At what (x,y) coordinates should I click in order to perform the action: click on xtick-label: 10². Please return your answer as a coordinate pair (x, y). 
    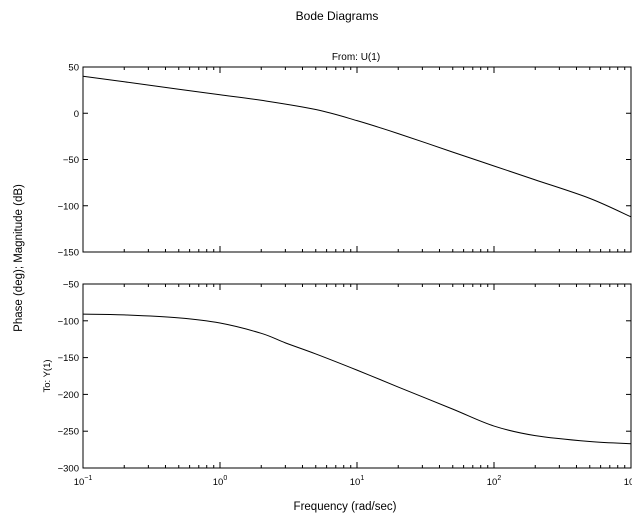
    Looking at the image, I should click on (494, 481).